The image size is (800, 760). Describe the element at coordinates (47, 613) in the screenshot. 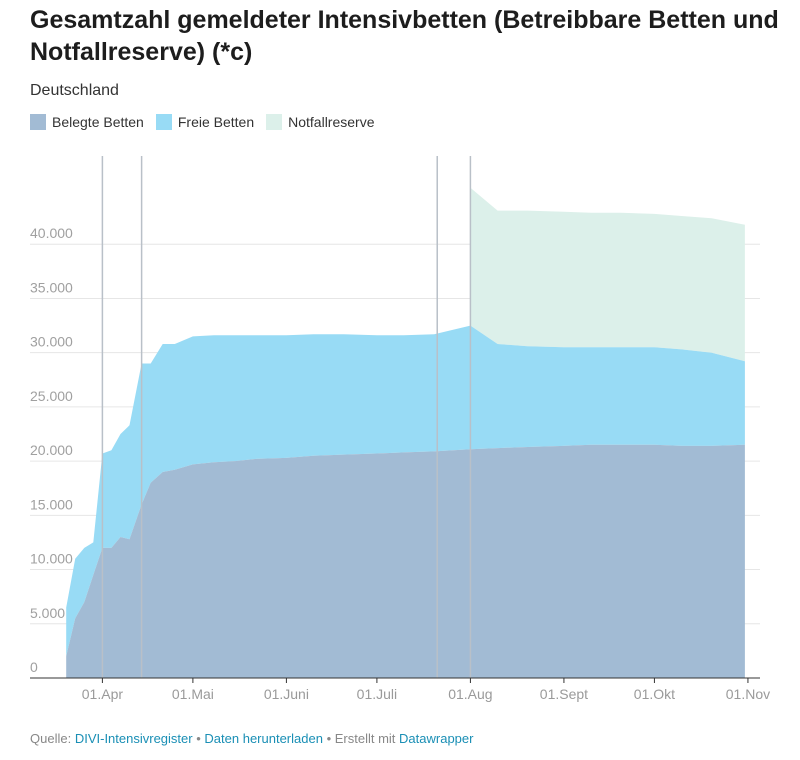

I see `y-tick-label: 5.000` at that location.